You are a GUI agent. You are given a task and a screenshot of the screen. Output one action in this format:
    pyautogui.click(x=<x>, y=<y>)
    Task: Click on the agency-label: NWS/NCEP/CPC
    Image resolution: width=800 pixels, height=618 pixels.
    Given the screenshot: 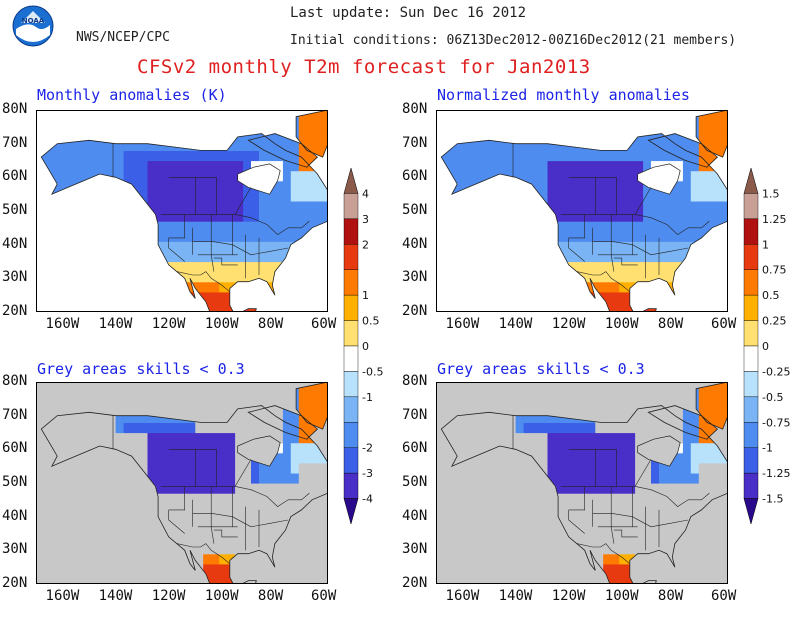 What is the action you would take?
    pyautogui.click(x=123, y=37)
    